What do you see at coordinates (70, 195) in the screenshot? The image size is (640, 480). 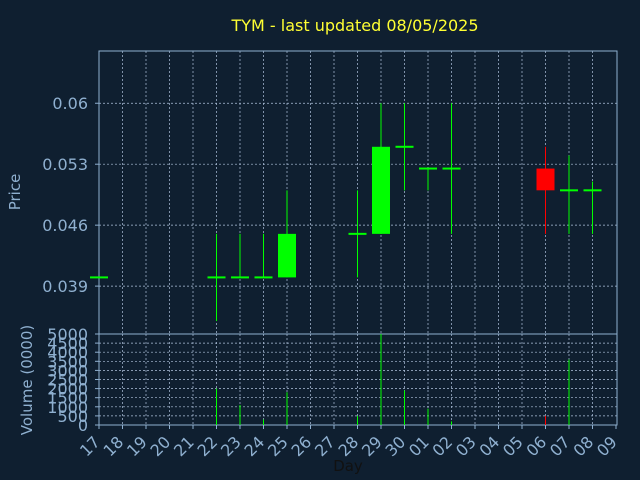 I see `price-axis: 0.039 0.046 0.053 0.06` at bounding box center [70, 195].